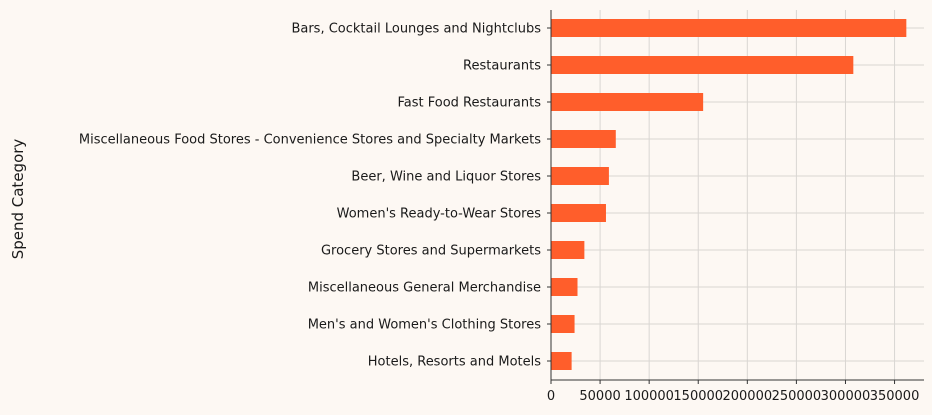 This screenshot has height=415, width=932. Describe the element at coordinates (846, 396) in the screenshot. I see `x-tick-label: 300000` at that location.